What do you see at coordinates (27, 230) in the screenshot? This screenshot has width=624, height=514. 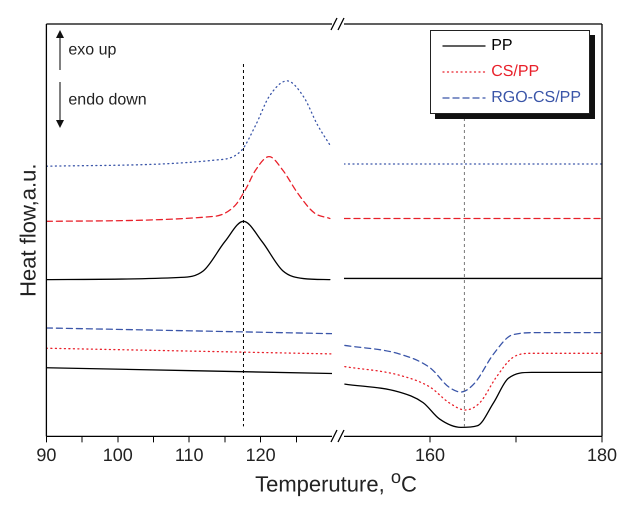 I see `y-axis-title: Heat flow,a.u.` at bounding box center [27, 230].